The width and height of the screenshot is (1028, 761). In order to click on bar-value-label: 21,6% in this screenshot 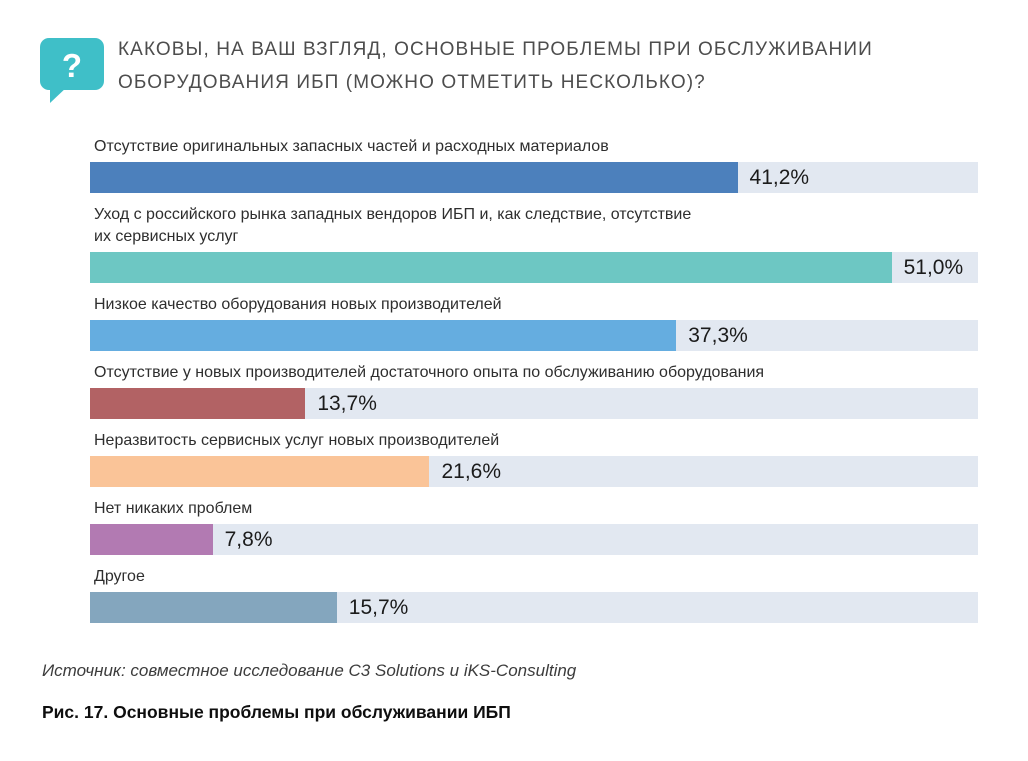, I will do `click(471, 471)`.